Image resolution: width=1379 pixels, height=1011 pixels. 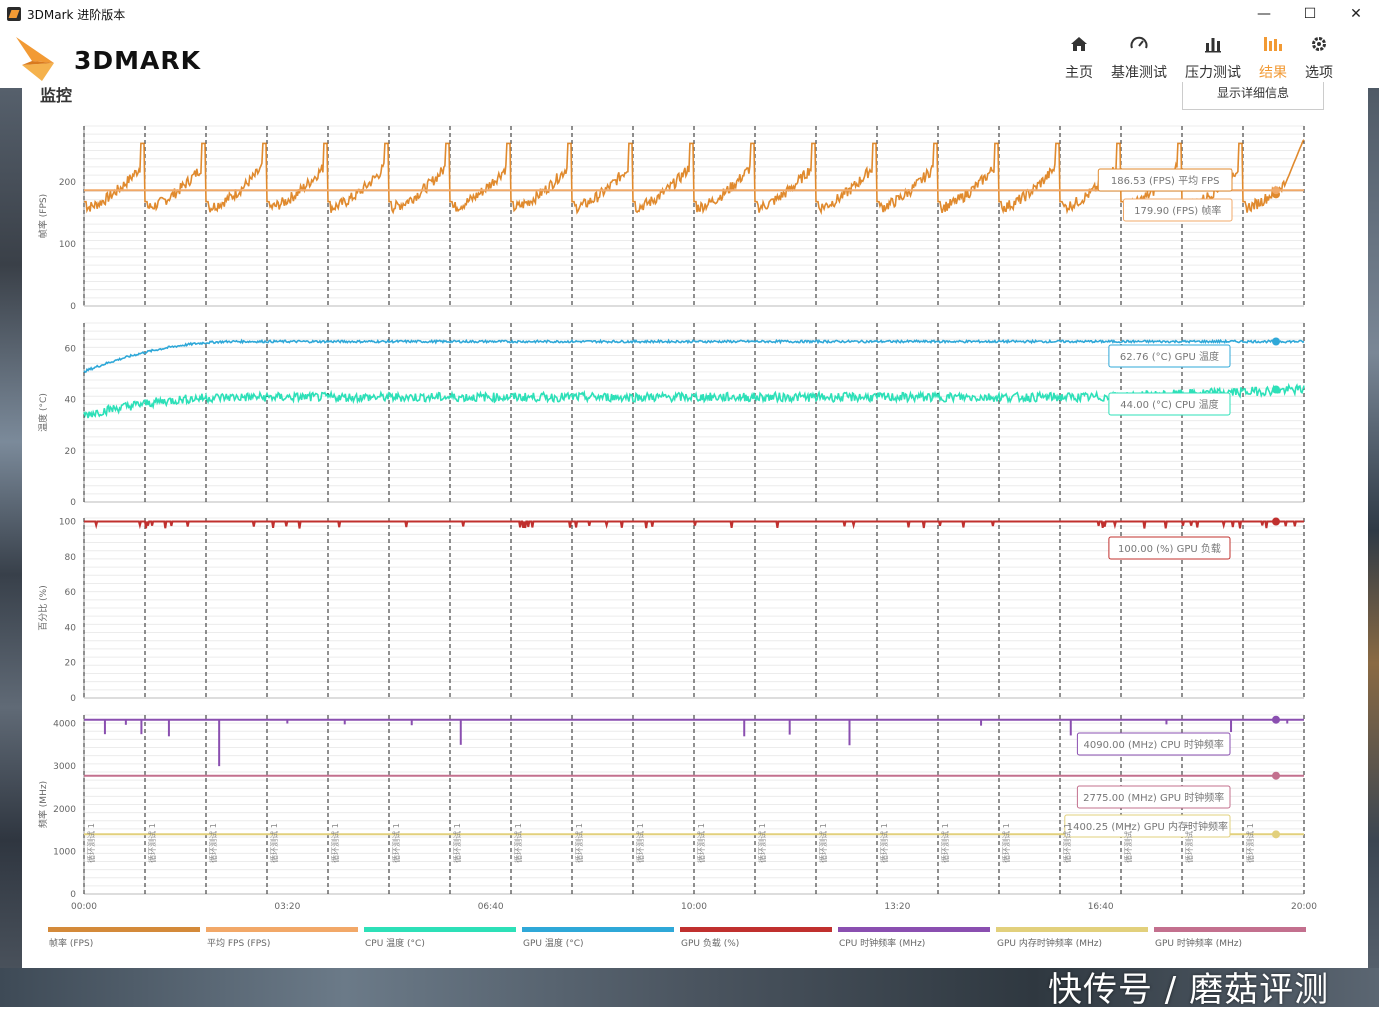 What do you see at coordinates (64, 767) in the screenshot?
I see `y-tick-label: 3000` at bounding box center [64, 767].